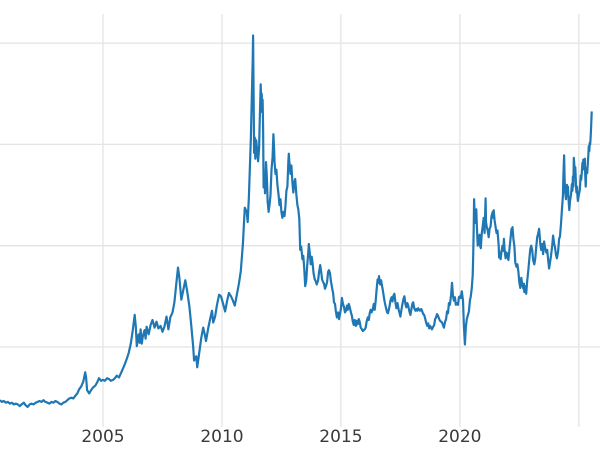 The height and width of the screenshot is (450, 600). What do you see at coordinates (341, 437) in the screenshot?
I see `x-tick-label-2015: 2015` at bounding box center [341, 437].